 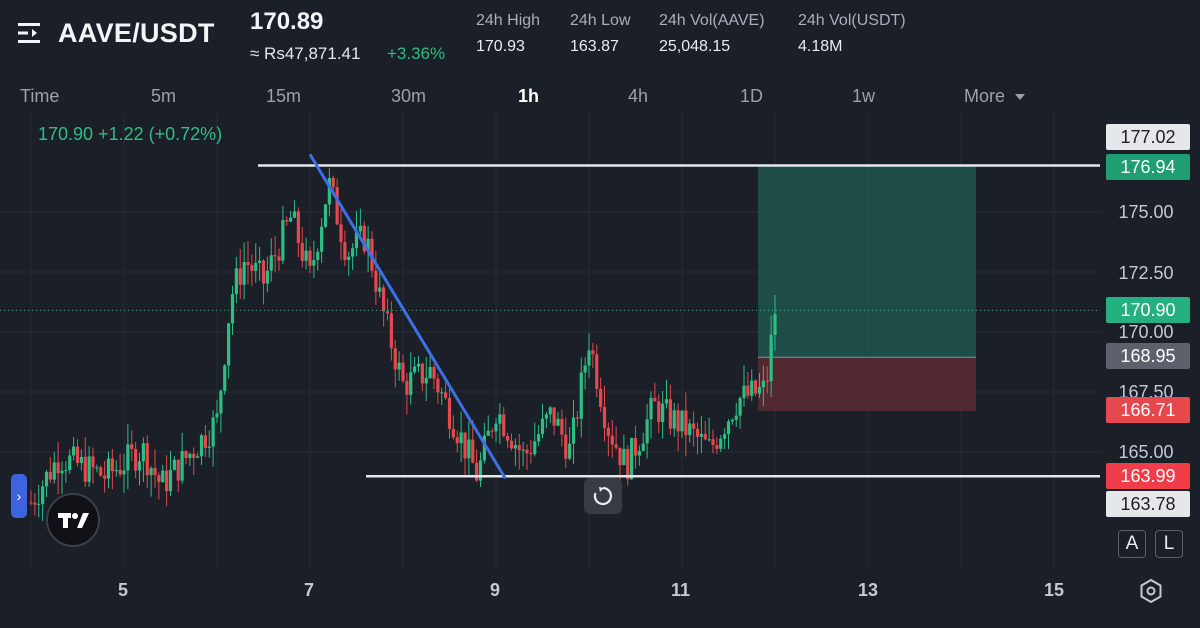 I want to click on collapse-panel-button: ›, so click(x=19, y=496).